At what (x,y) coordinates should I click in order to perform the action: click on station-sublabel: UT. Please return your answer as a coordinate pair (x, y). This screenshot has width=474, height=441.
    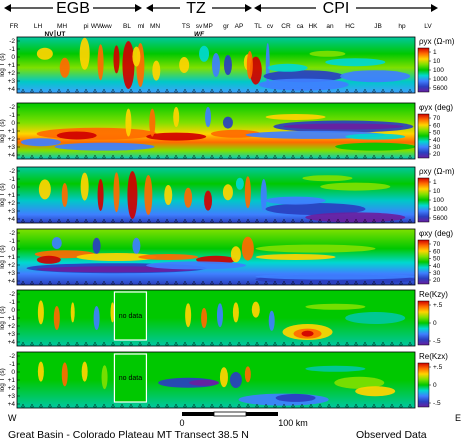
    Looking at the image, I should click on (61, 34).